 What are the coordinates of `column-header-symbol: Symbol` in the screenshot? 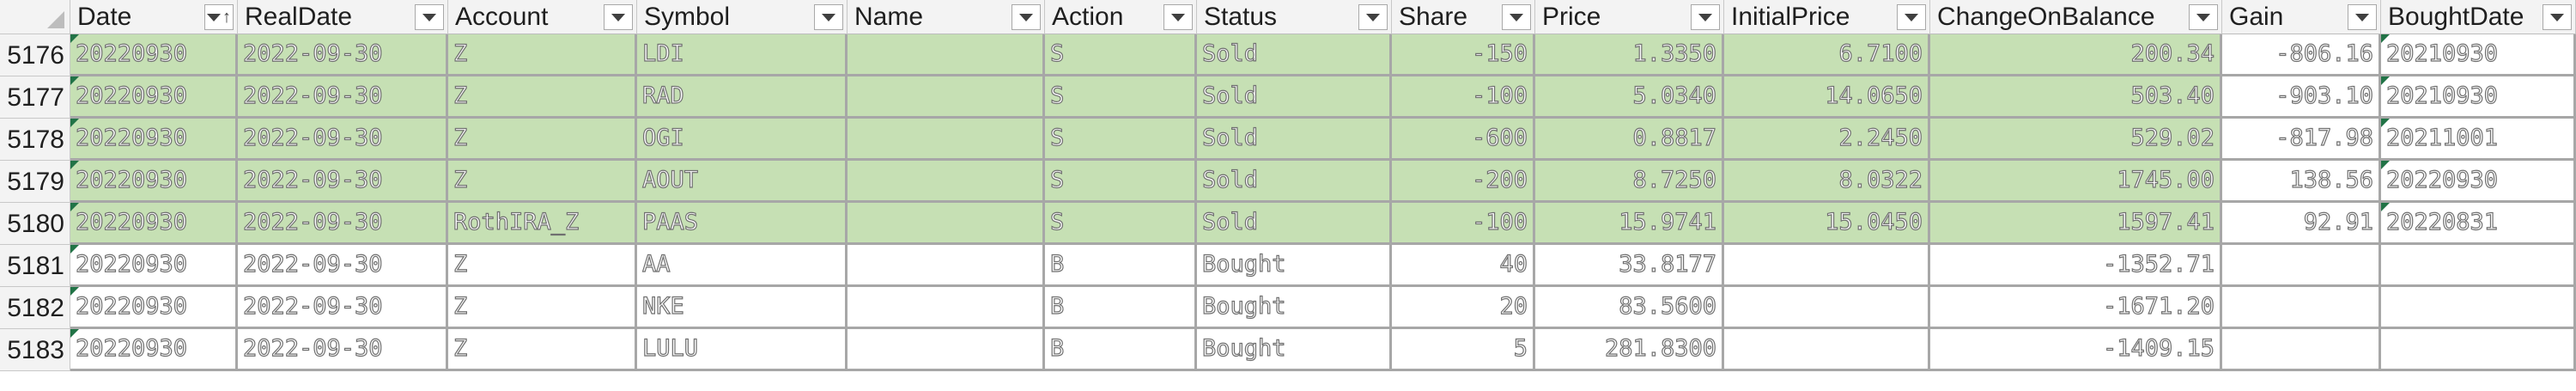 It's located at (742, 17).